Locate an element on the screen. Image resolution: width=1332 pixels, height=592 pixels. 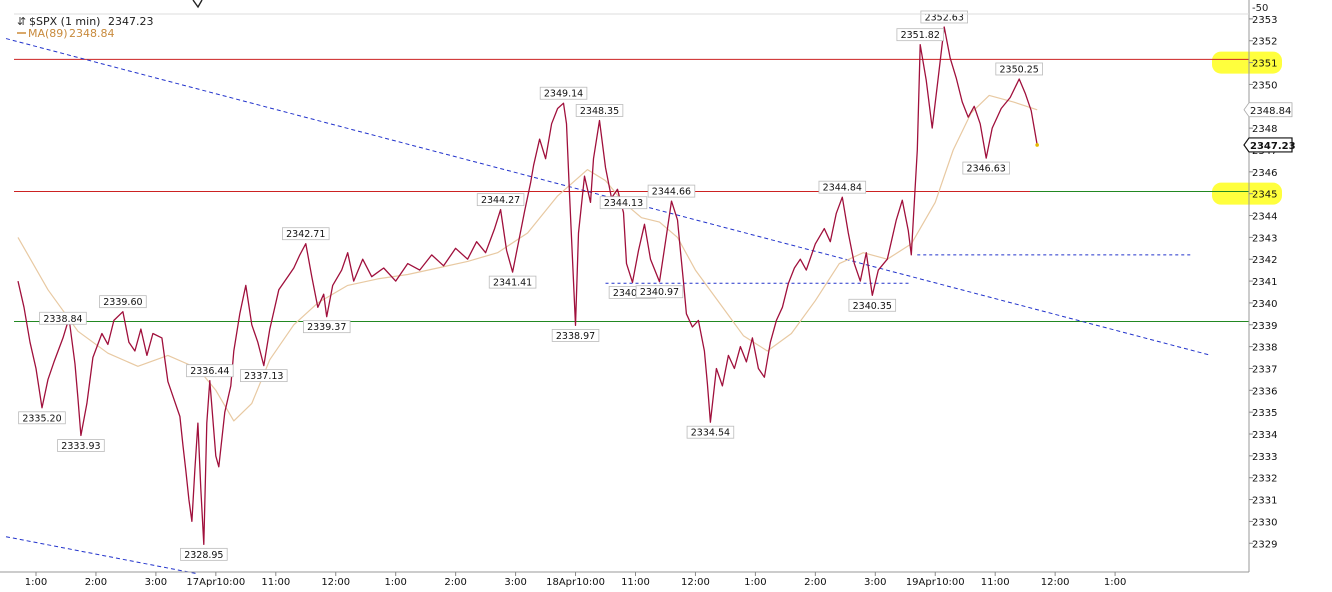
y-tick-label: 2335 is located at coordinates (1264, 413).